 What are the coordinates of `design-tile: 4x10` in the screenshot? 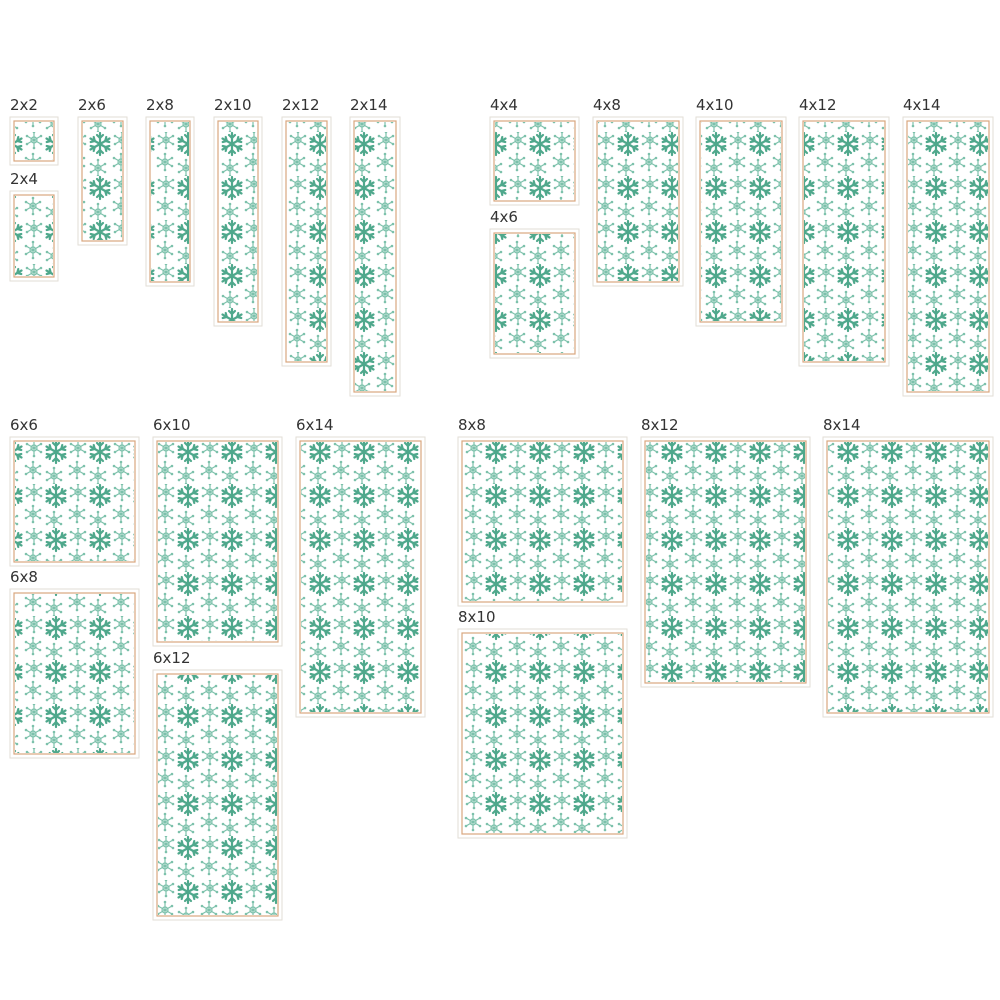 It's located at (741, 211).